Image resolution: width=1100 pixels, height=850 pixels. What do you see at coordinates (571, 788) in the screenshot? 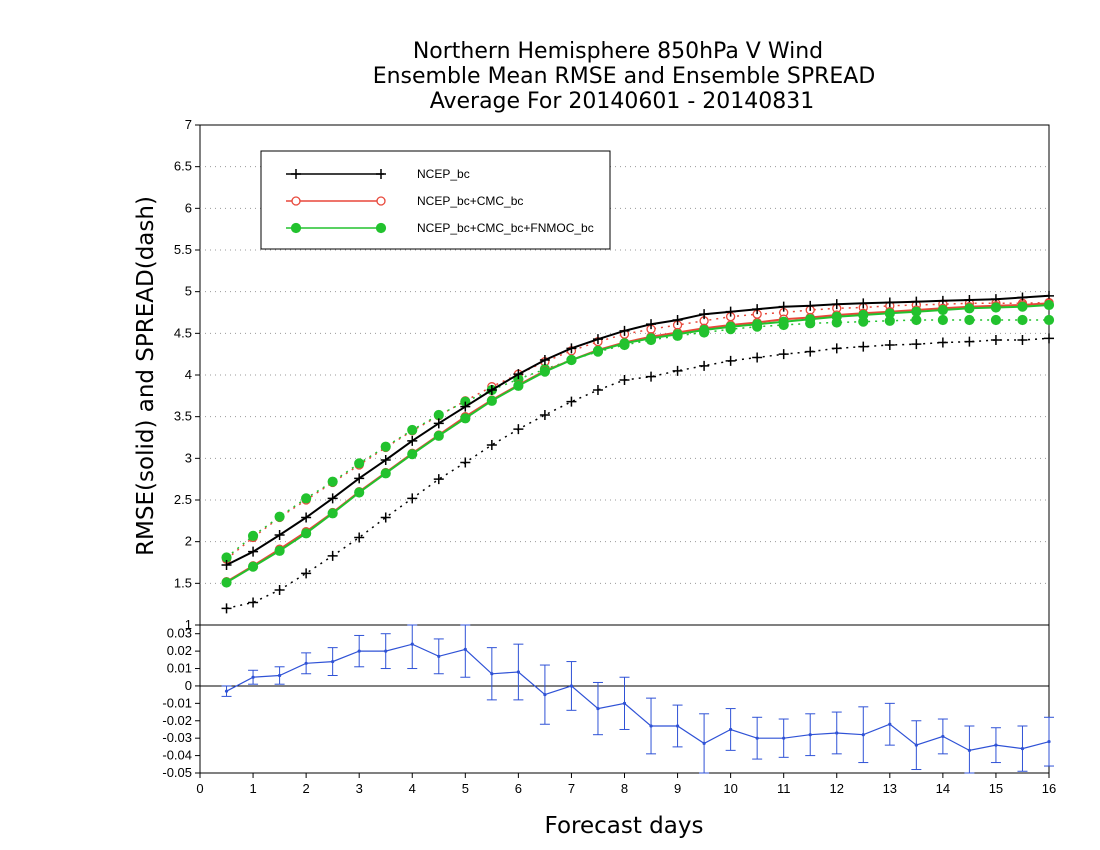
I see `x-tick-label: 7` at bounding box center [571, 788].